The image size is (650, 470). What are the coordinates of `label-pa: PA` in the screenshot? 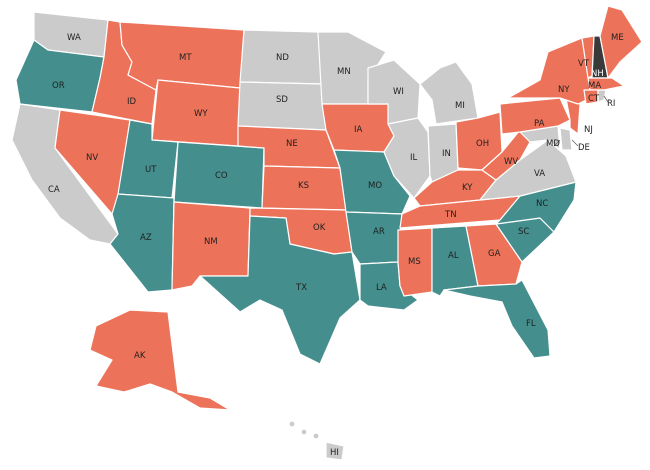 It's located at (539, 124).